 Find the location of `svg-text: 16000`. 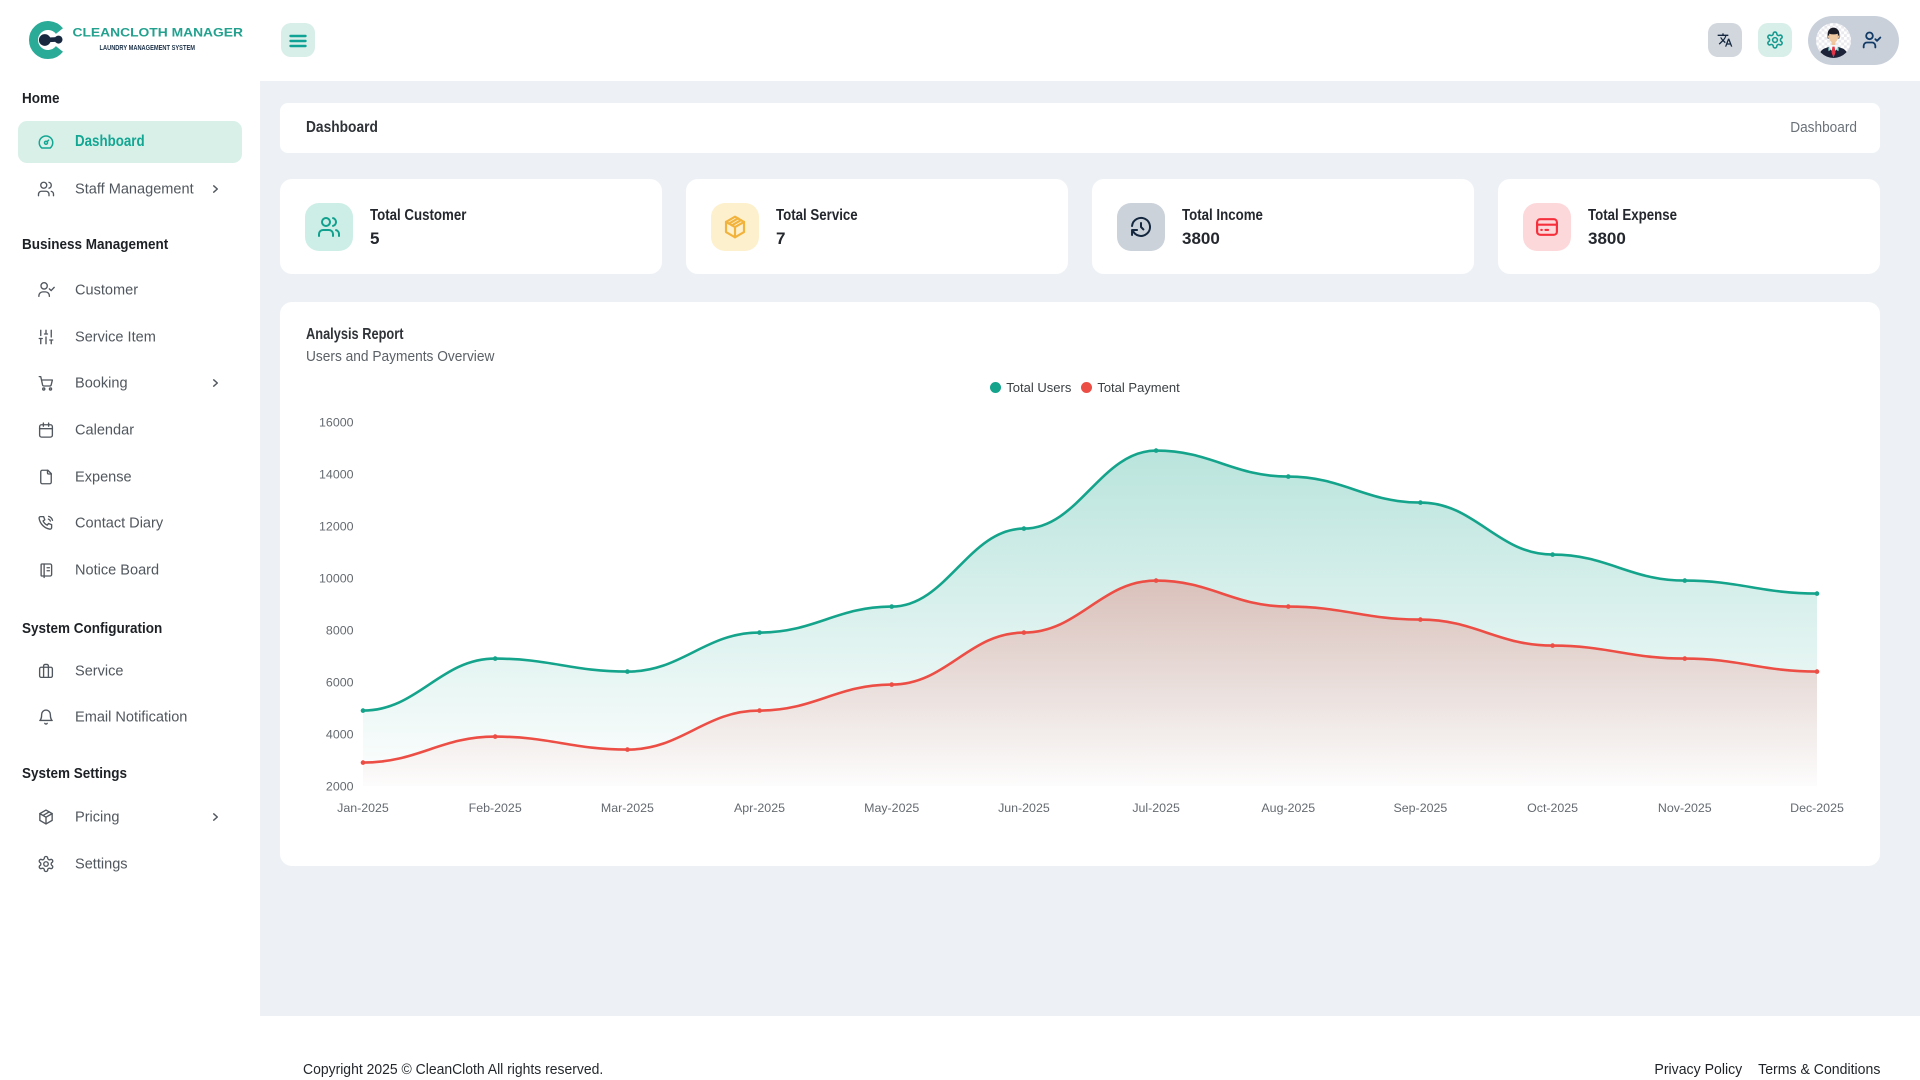

svg-text: 16000 is located at coordinates (336, 422).